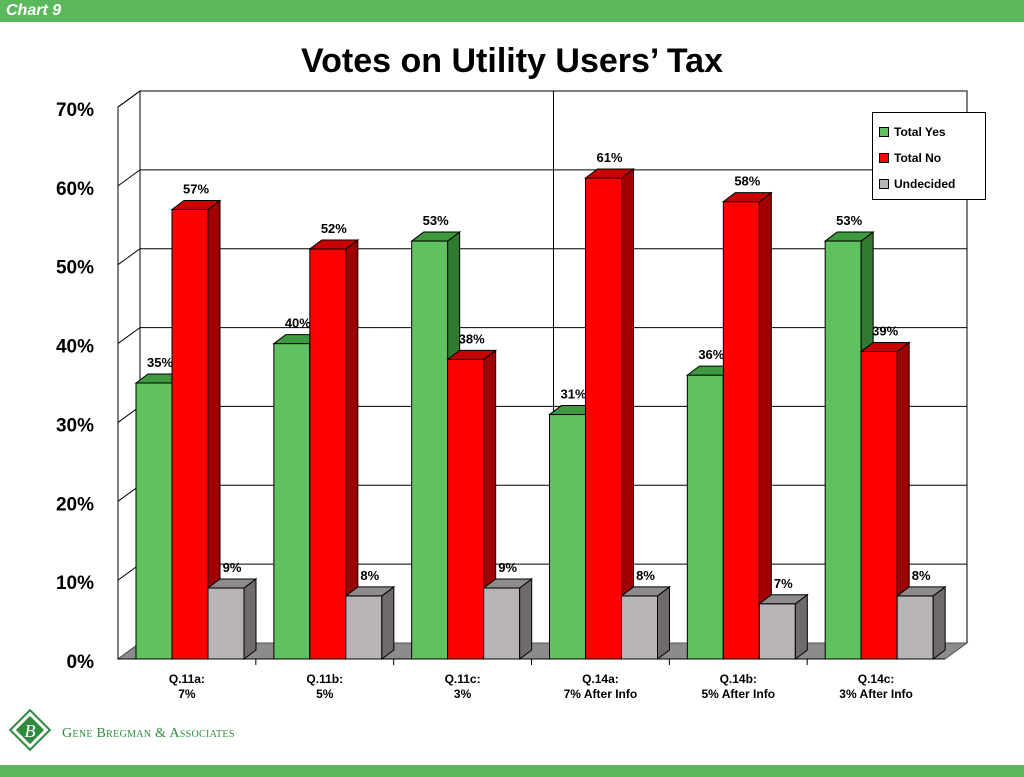 This screenshot has width=1024, height=777. I want to click on legend-item-yes: Total Yes, so click(929, 132).